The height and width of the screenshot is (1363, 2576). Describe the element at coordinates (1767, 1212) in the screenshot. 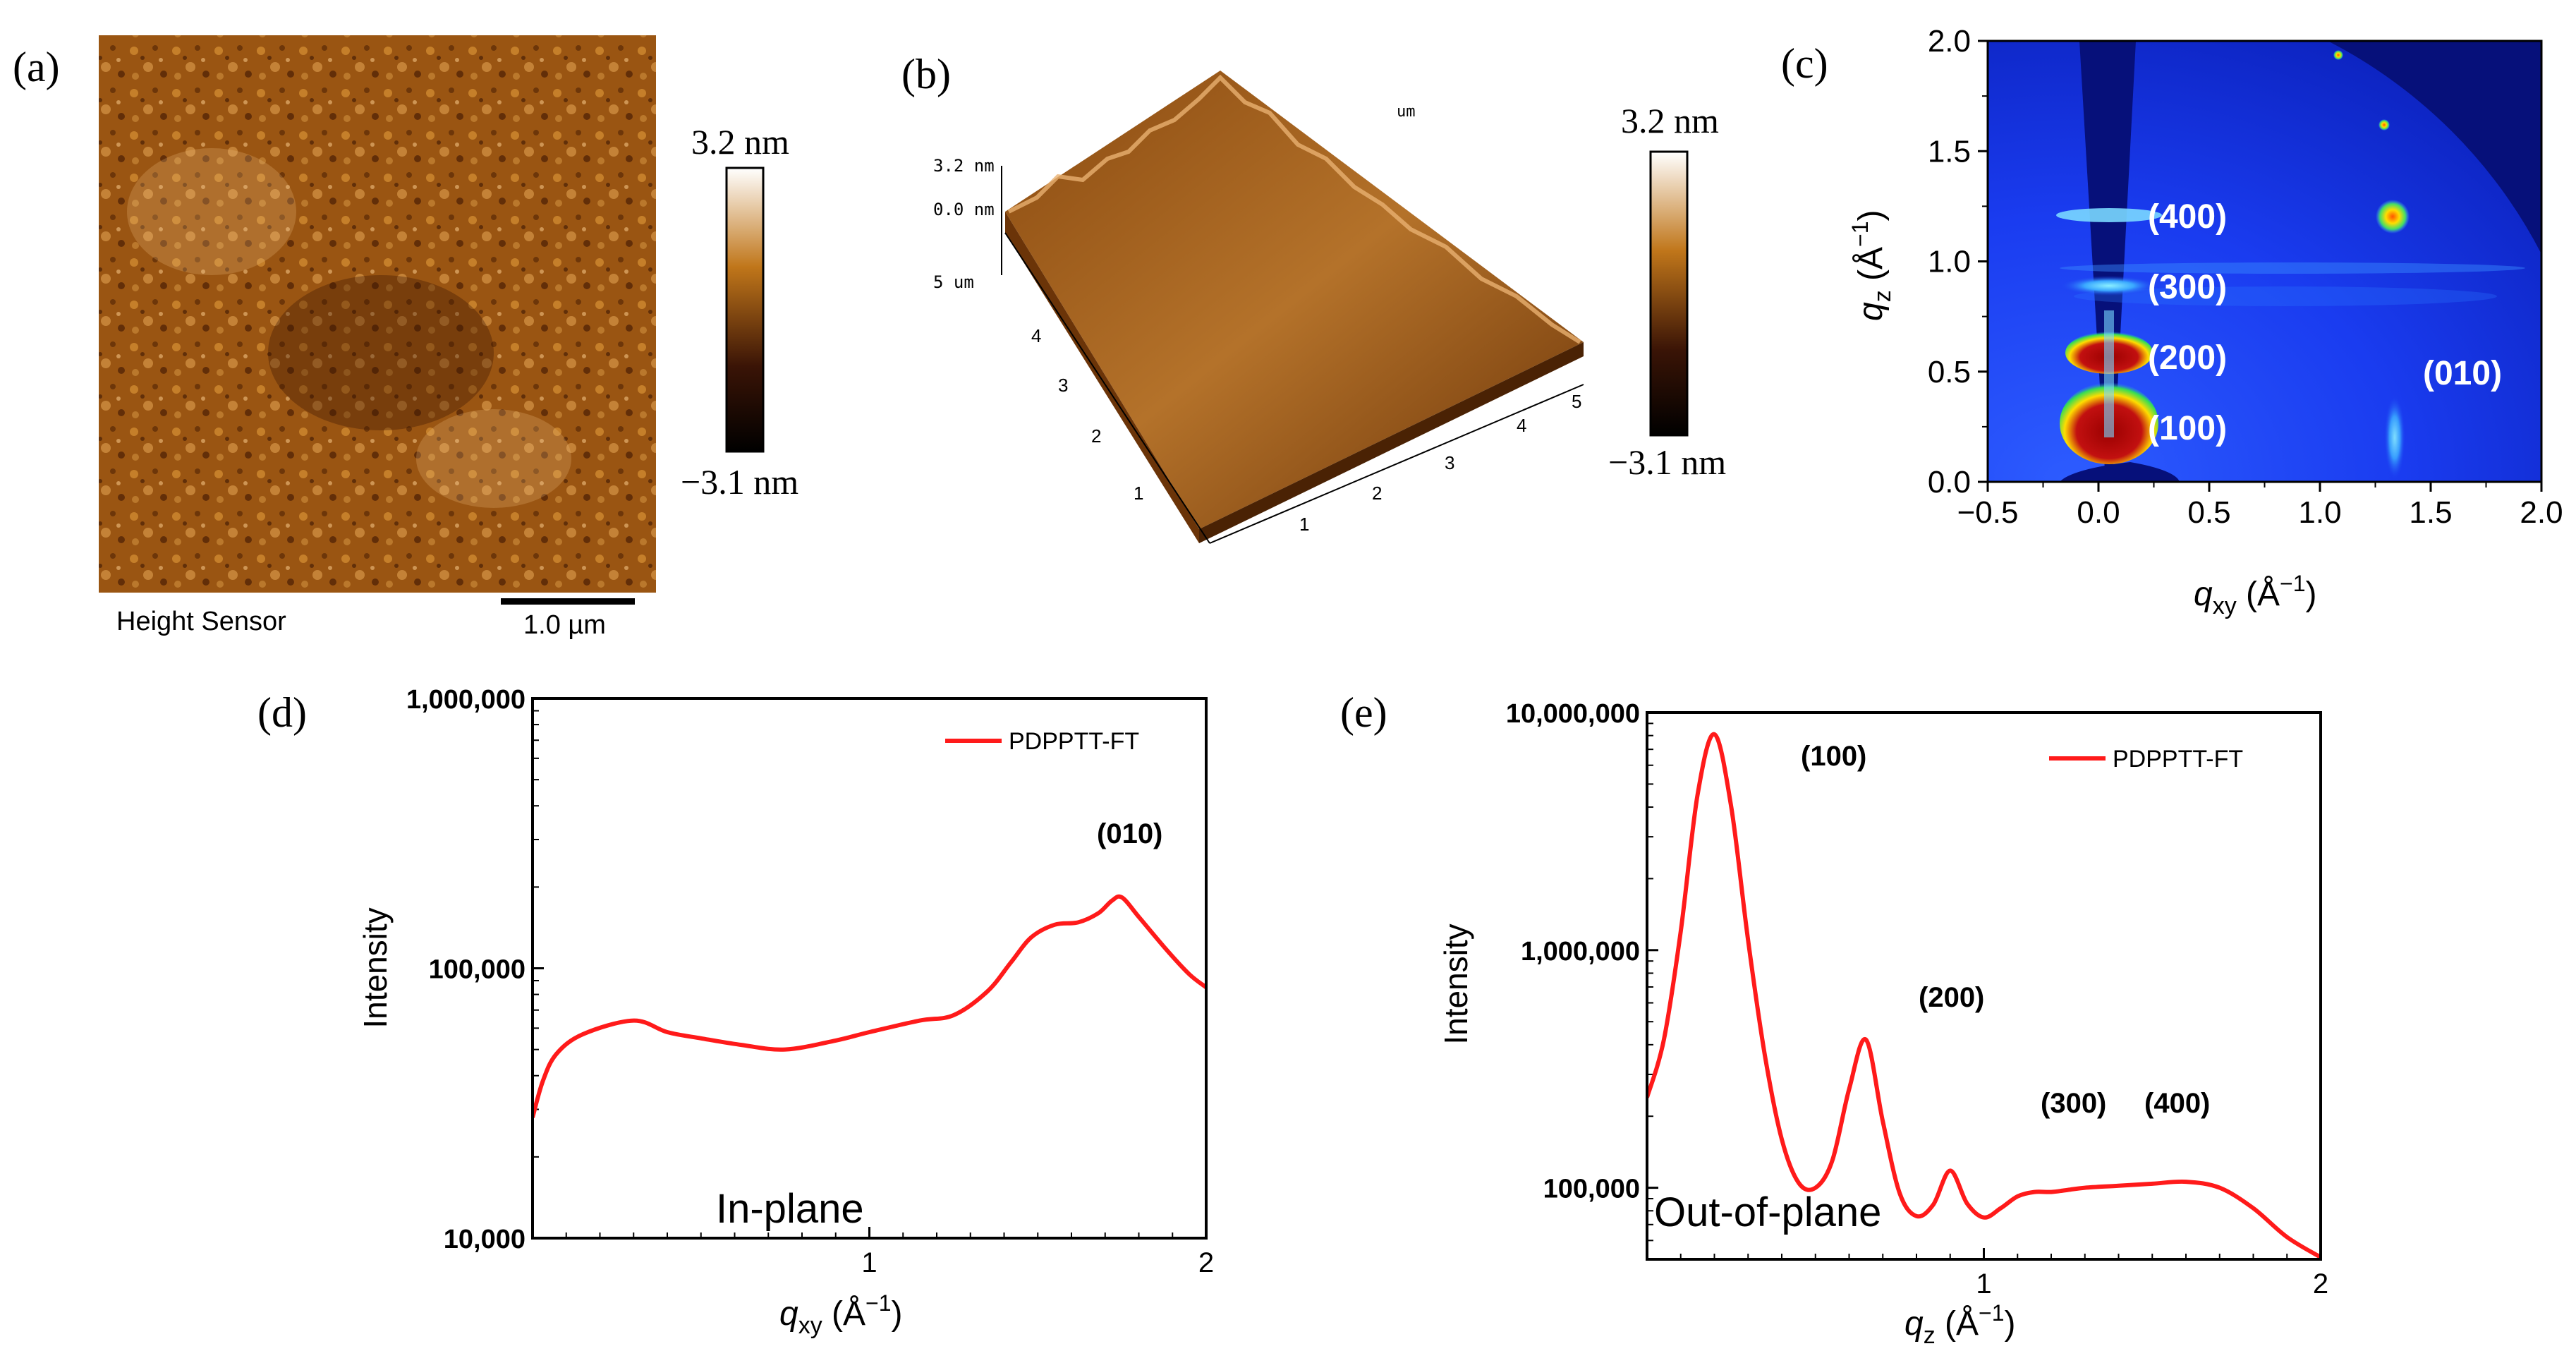

I see `e-region-label: Out-of-plane` at that location.